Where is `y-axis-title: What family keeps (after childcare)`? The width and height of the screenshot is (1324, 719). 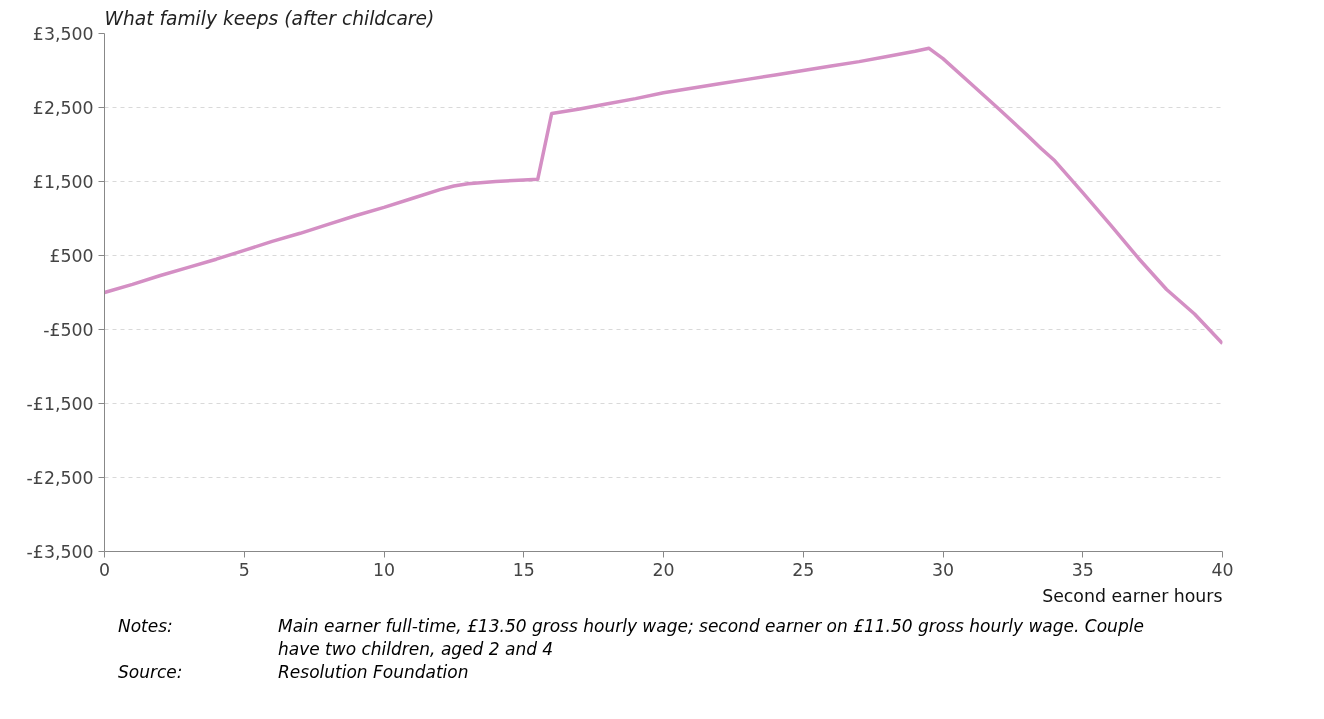 y-axis-title: What family keeps (after childcare) is located at coordinates (269, 18).